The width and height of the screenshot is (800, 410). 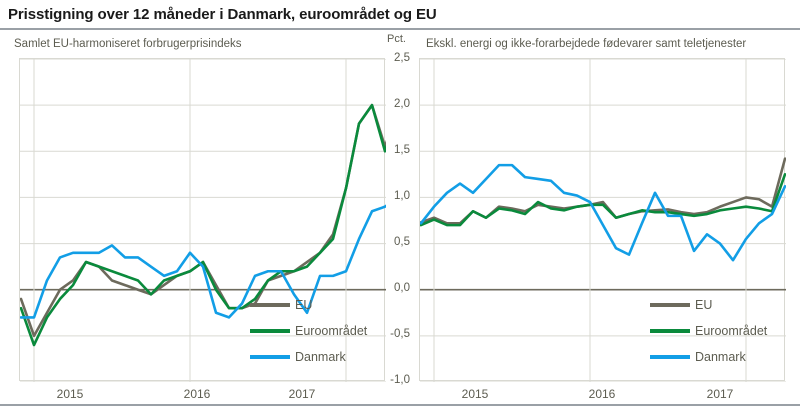 What do you see at coordinates (402, 150) in the screenshot?
I see `ytick-1-5: 1,5` at bounding box center [402, 150].